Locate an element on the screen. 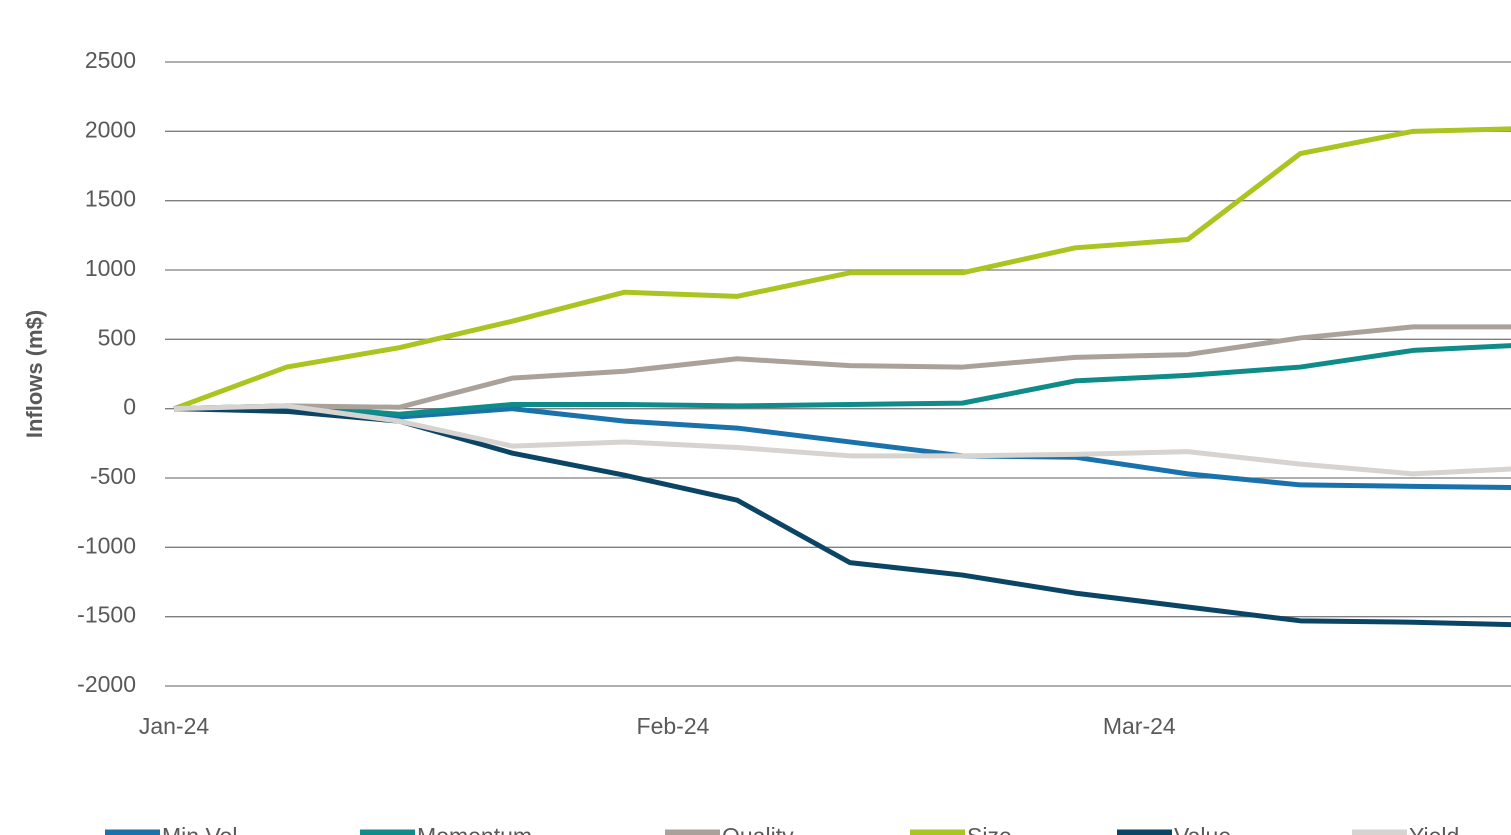  legend-label: Yield is located at coordinates (1434, 829).